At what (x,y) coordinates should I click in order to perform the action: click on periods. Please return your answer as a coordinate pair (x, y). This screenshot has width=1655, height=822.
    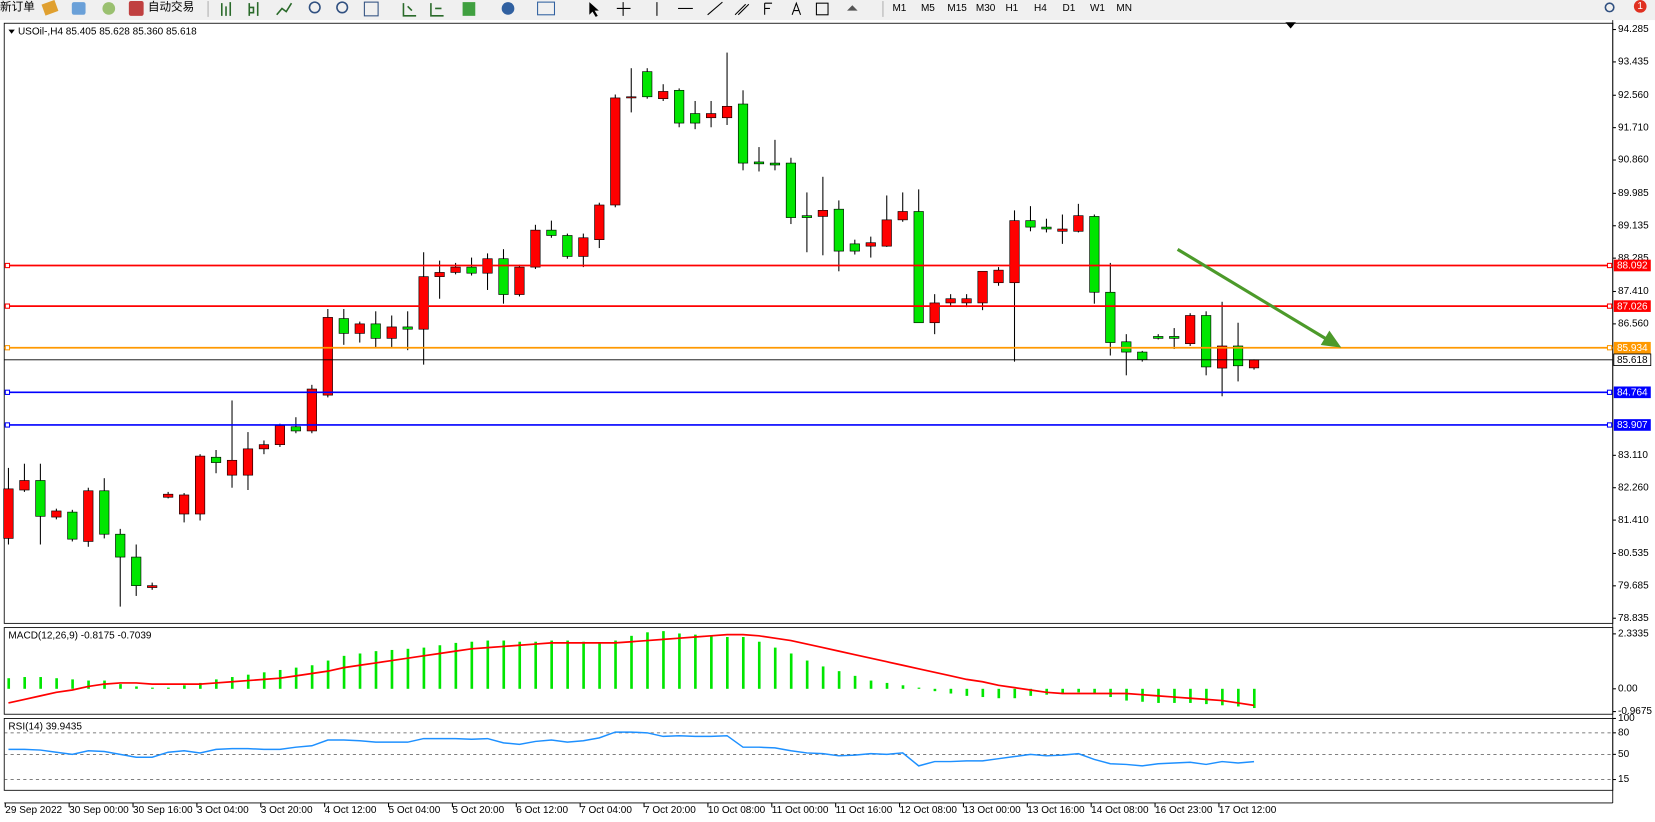
    Looking at the image, I should click on (508, 8).